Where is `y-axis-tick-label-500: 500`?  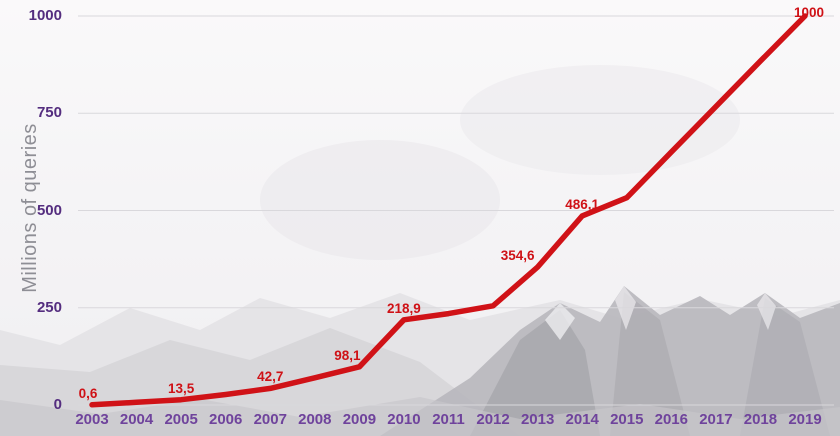 y-axis-tick-label-500: 500 is located at coordinates (49, 210).